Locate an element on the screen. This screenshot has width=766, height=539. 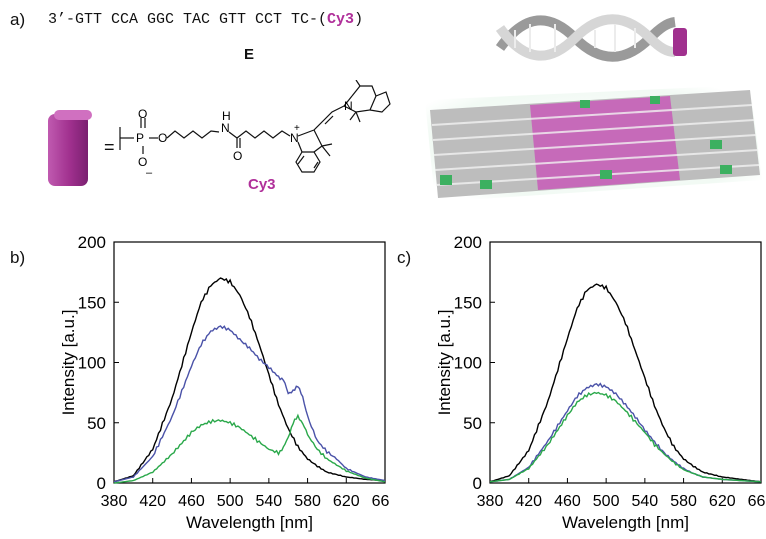
atom-o-minus: O is located at coordinates (142, 162).